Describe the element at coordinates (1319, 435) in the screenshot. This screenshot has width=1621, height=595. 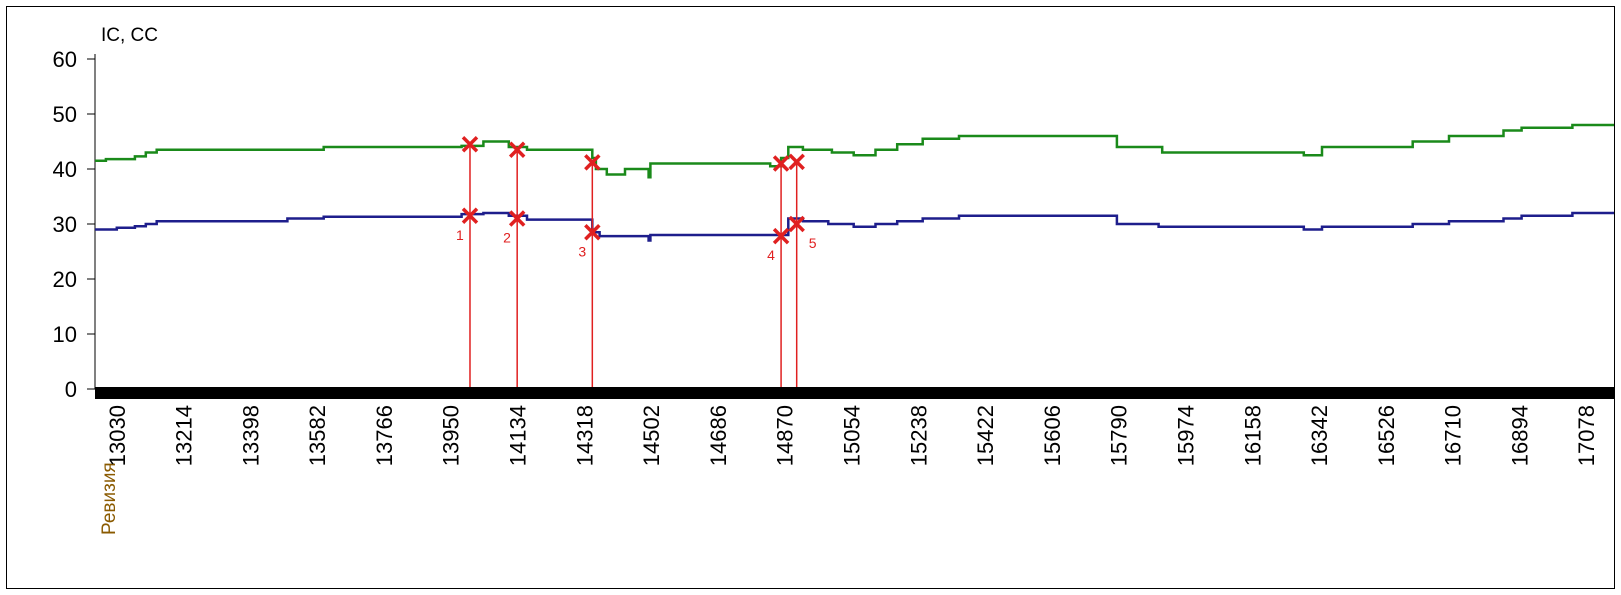
I see `x-tick-label: 16342` at that location.